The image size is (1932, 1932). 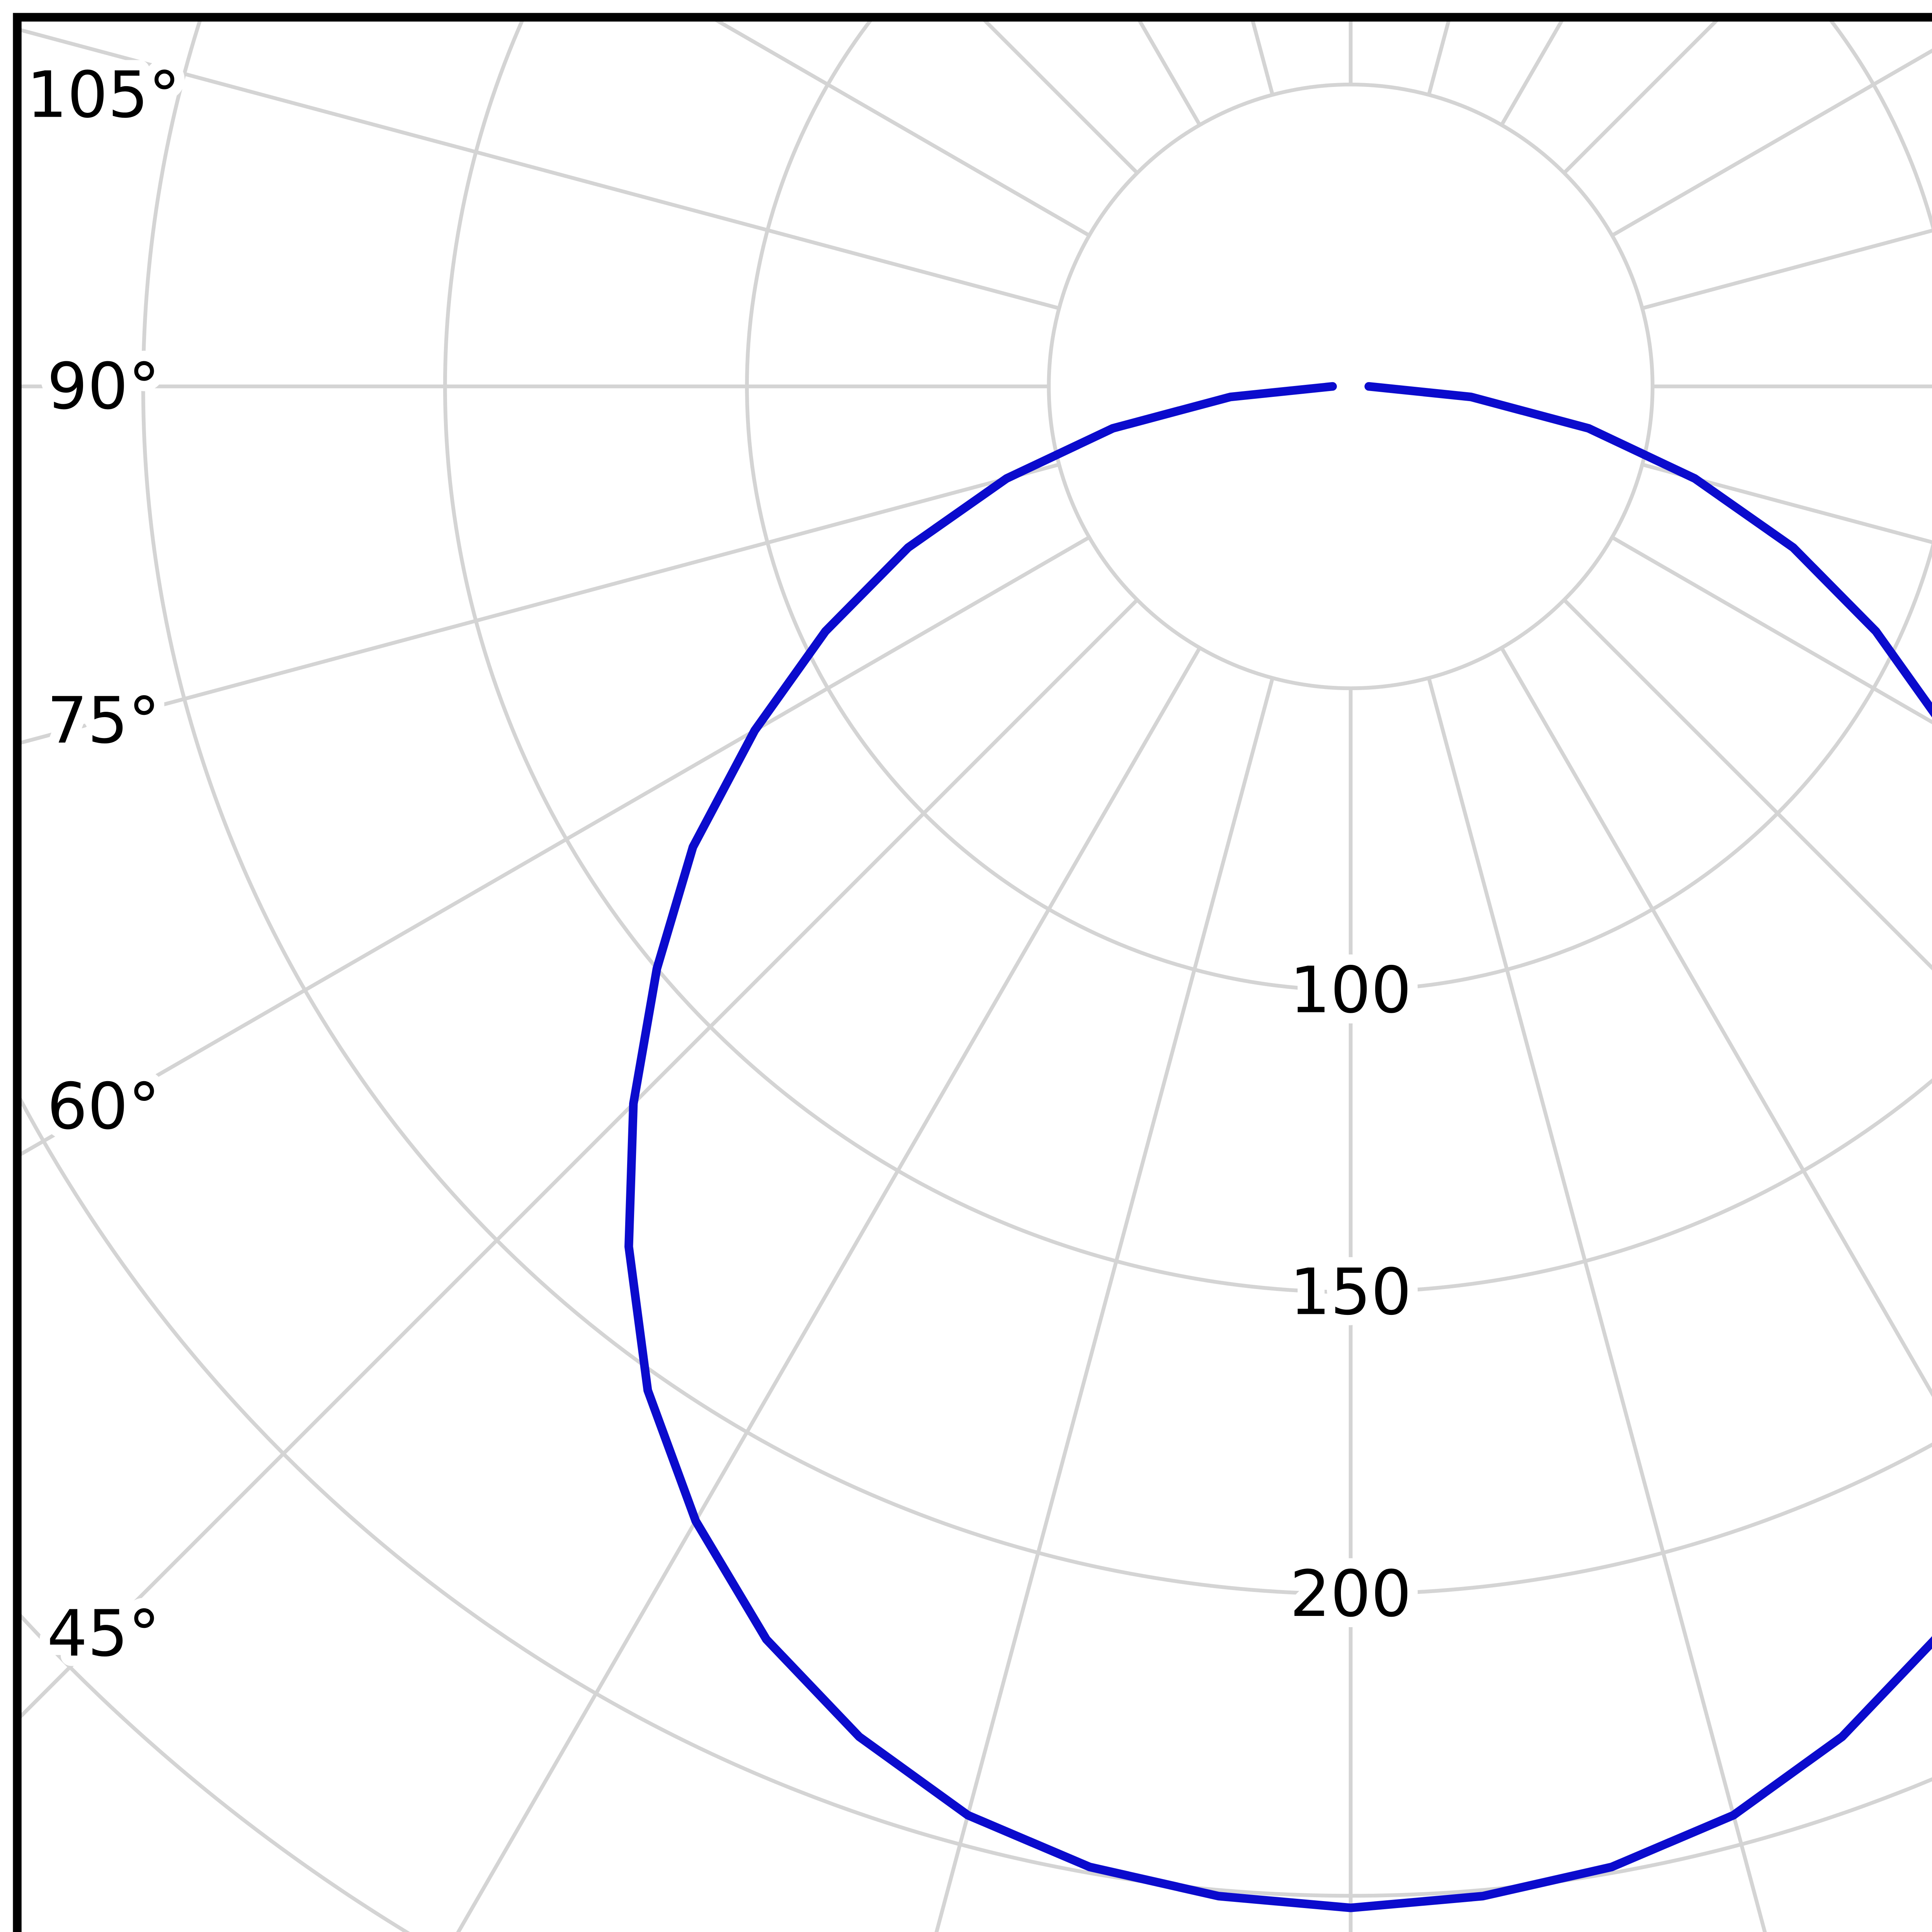 What do you see at coordinates (104, 95) in the screenshot?
I see `angle-label: 105°` at bounding box center [104, 95].